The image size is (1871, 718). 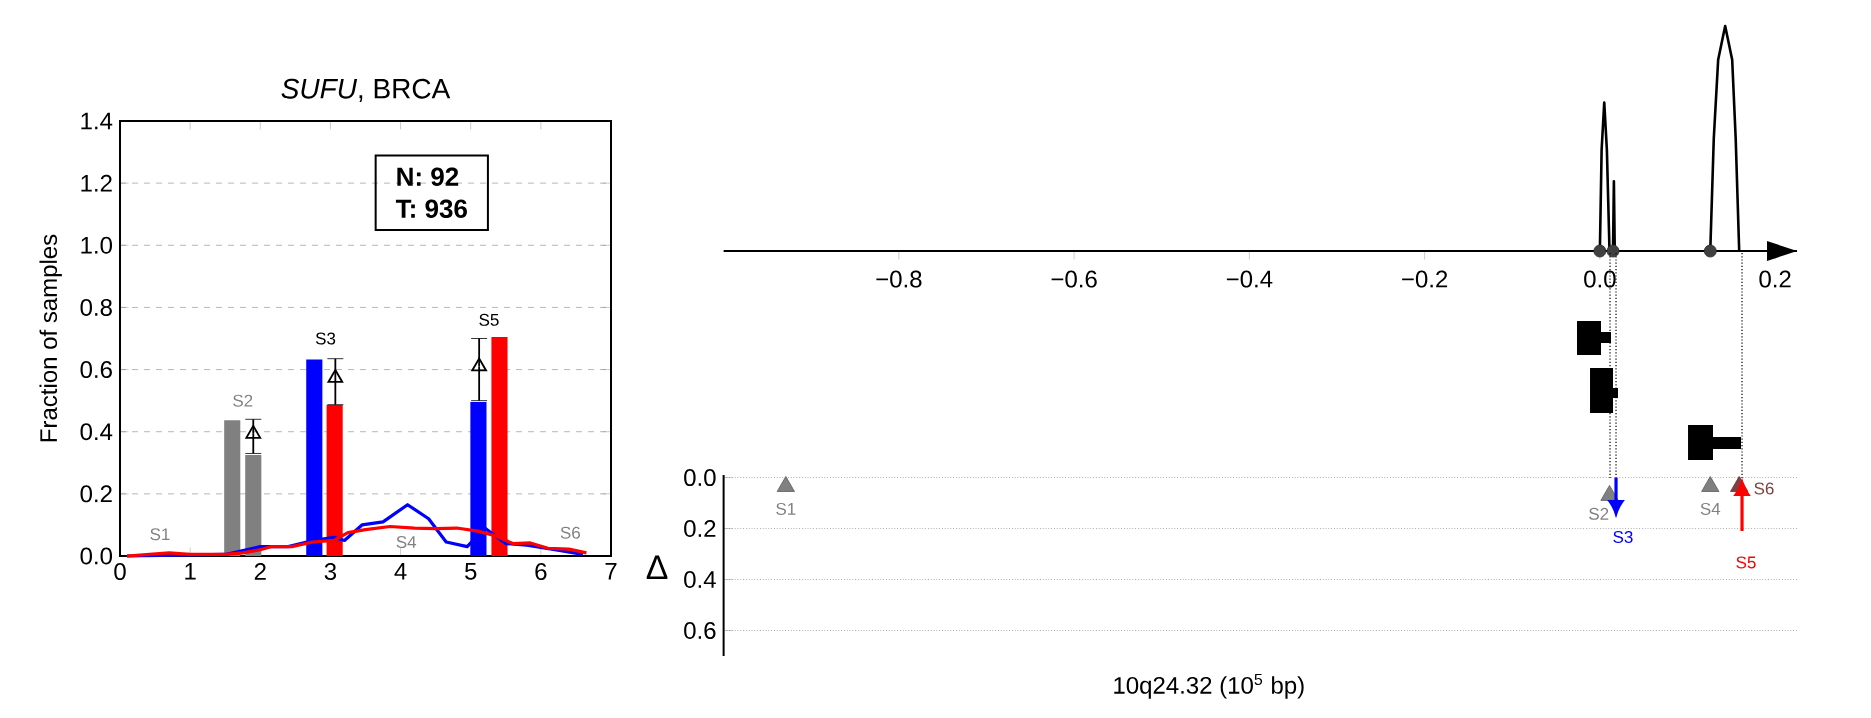 I want to click on y-axis-title: Fraction of samples, so click(x=50, y=338).